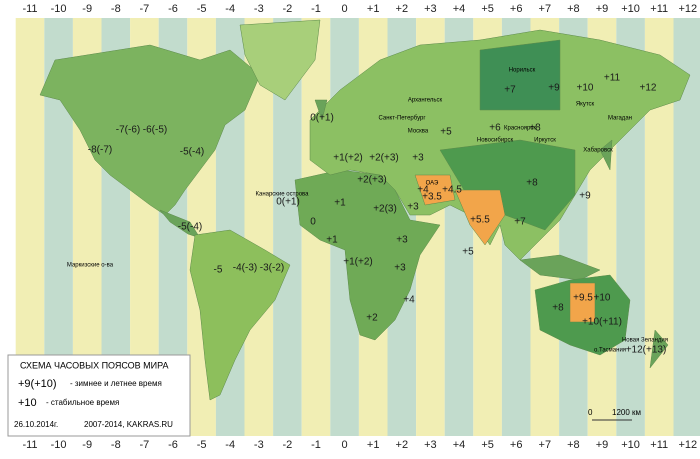 Image resolution: width=700 pixels, height=459 pixels. Describe the element at coordinates (29, 445) in the screenshot. I see `bottom-zone-label: -11` at that location.